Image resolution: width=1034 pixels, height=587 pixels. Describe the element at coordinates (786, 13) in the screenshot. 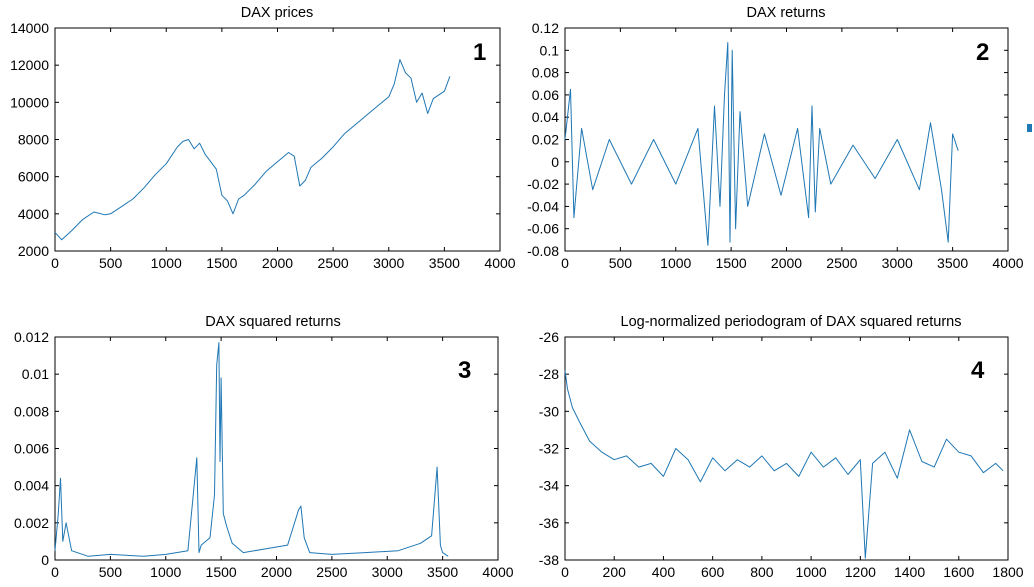

I see `chart-title: DAX returns` at that location.